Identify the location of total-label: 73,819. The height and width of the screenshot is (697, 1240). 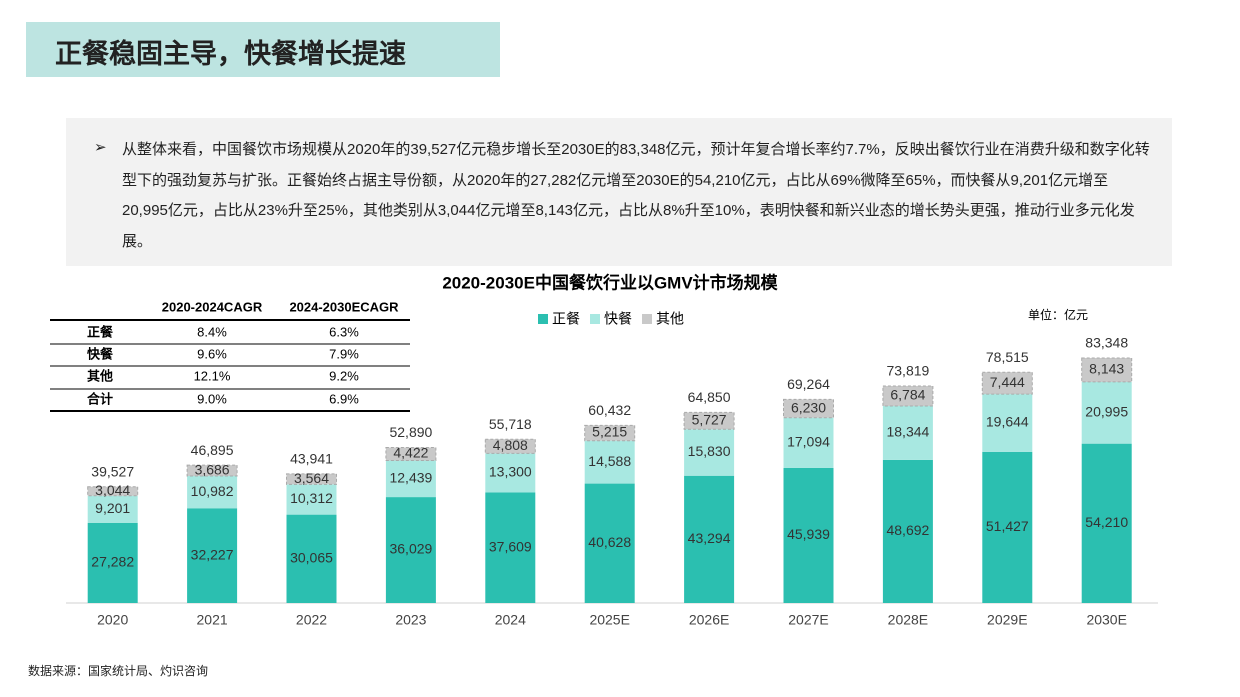
(907, 371).